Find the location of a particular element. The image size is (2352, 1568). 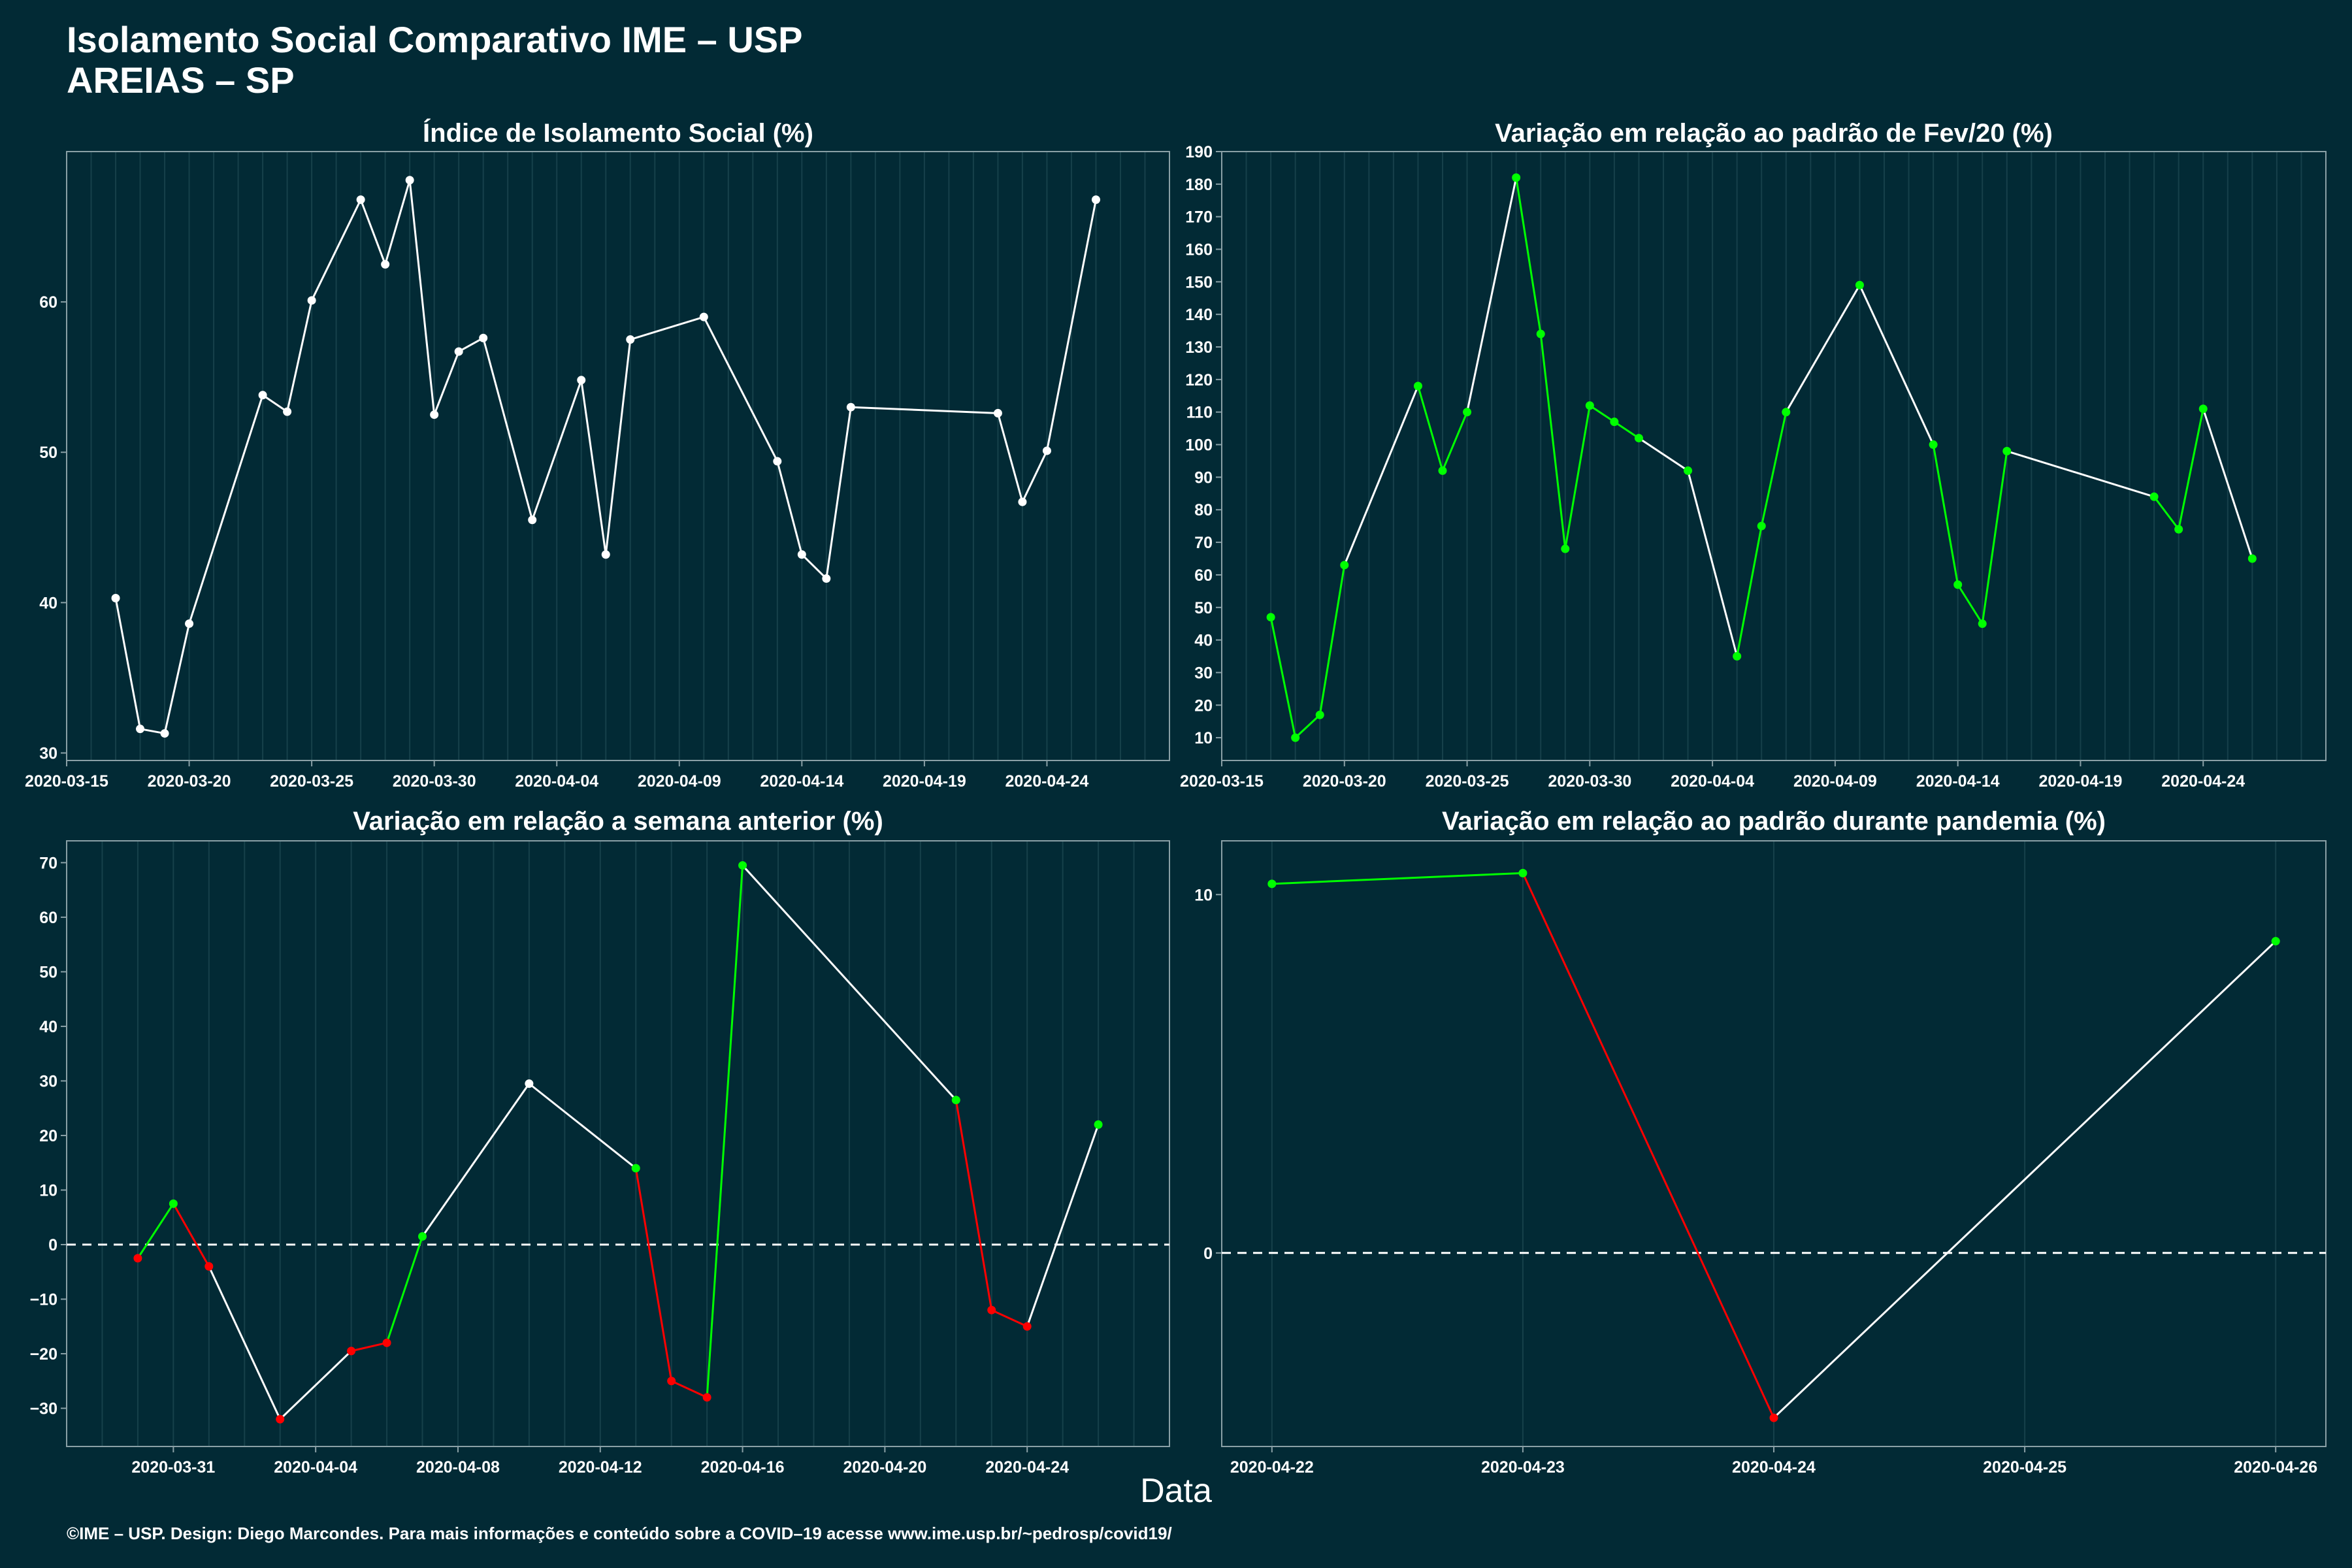

y-tick-label: 90 is located at coordinates (1203, 477).